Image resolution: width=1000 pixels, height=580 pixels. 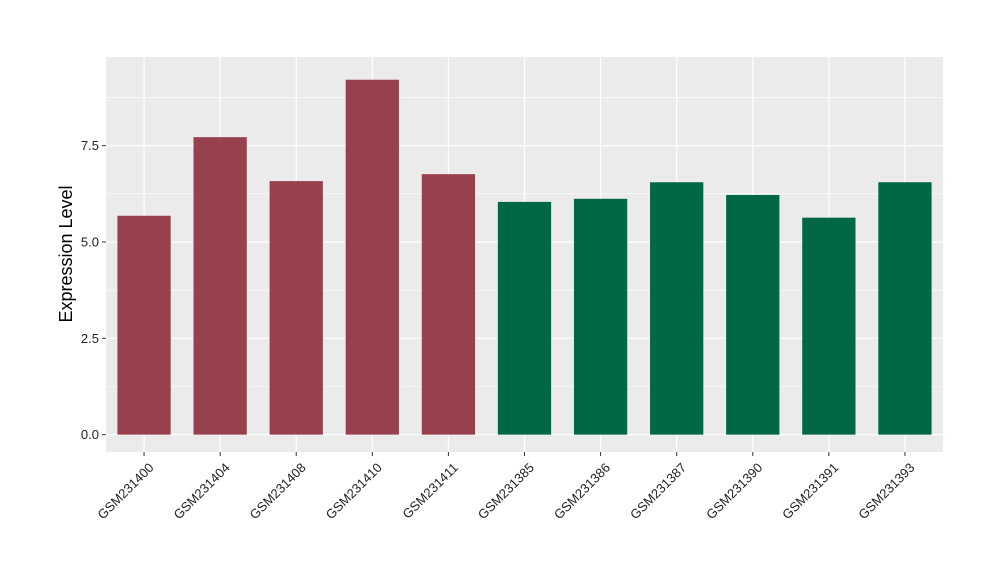 I want to click on bar-GSM231390, so click(x=753, y=314).